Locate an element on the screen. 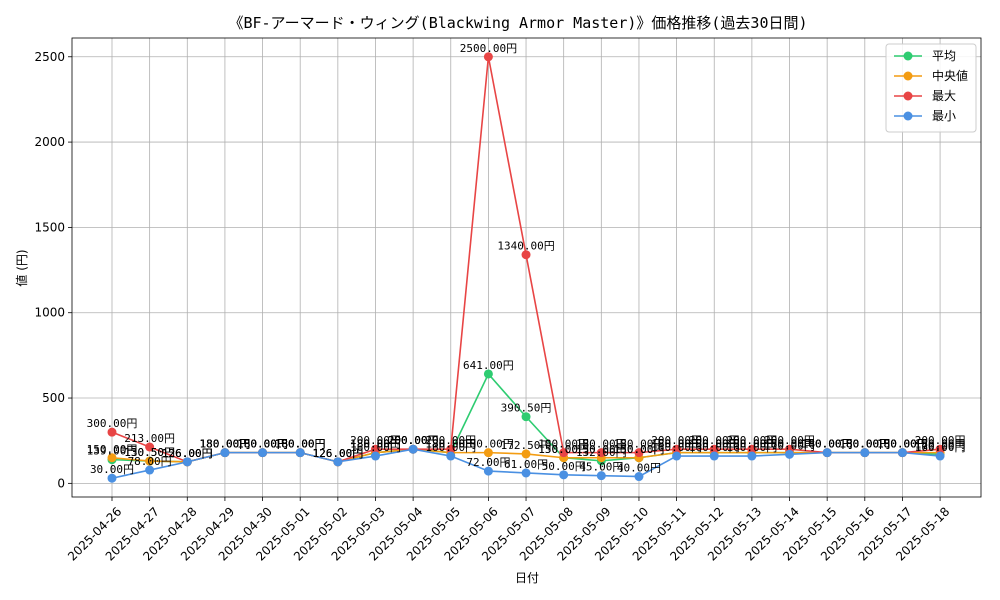 The width and height of the screenshot is (1000, 600). series-2-data-label: 213.00円 is located at coordinates (149, 438).